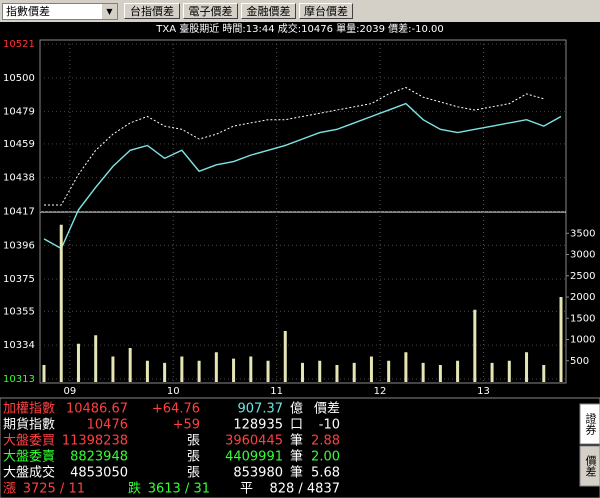 The image size is (600, 498). What do you see at coordinates (109, 11) in the screenshot?
I see `dropdown-arrow: ▼` at bounding box center [109, 11].